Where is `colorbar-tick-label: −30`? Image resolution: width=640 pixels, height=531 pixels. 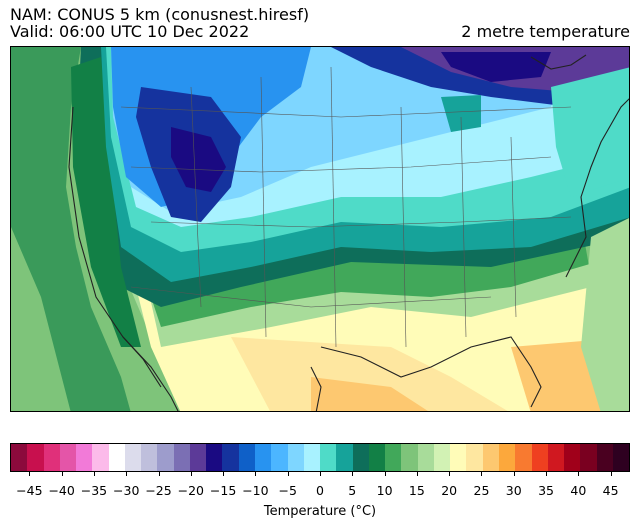
colorbar-tick-label: −30 is located at coordinates (126, 490).